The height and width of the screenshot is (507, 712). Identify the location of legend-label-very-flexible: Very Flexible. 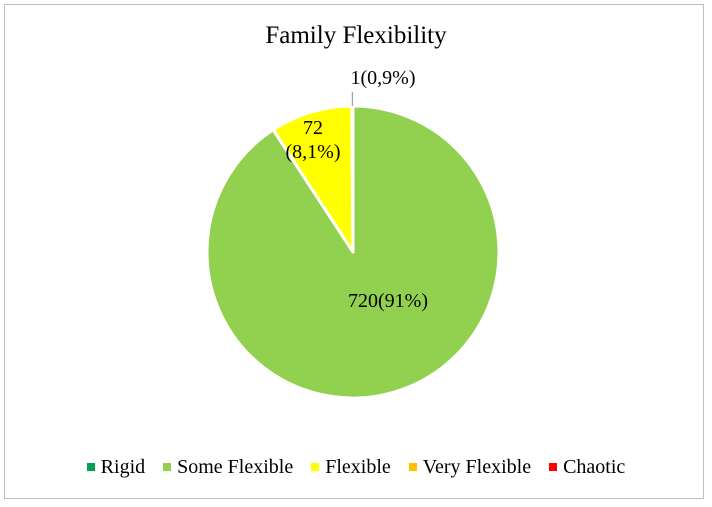
(477, 467).